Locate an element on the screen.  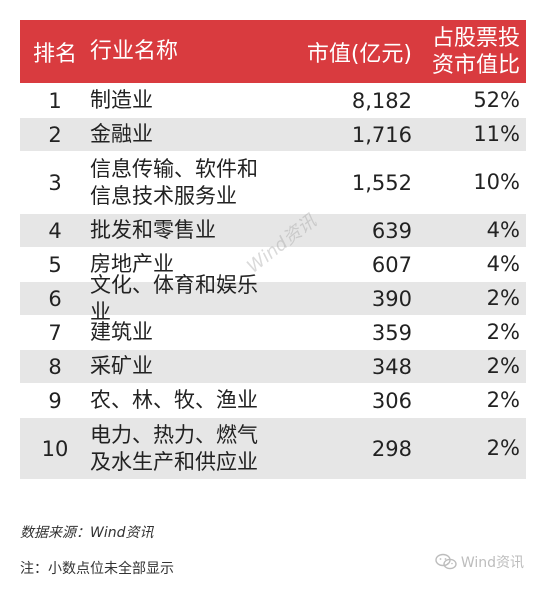
brand-label: Wind资讯 is located at coordinates (492, 563).